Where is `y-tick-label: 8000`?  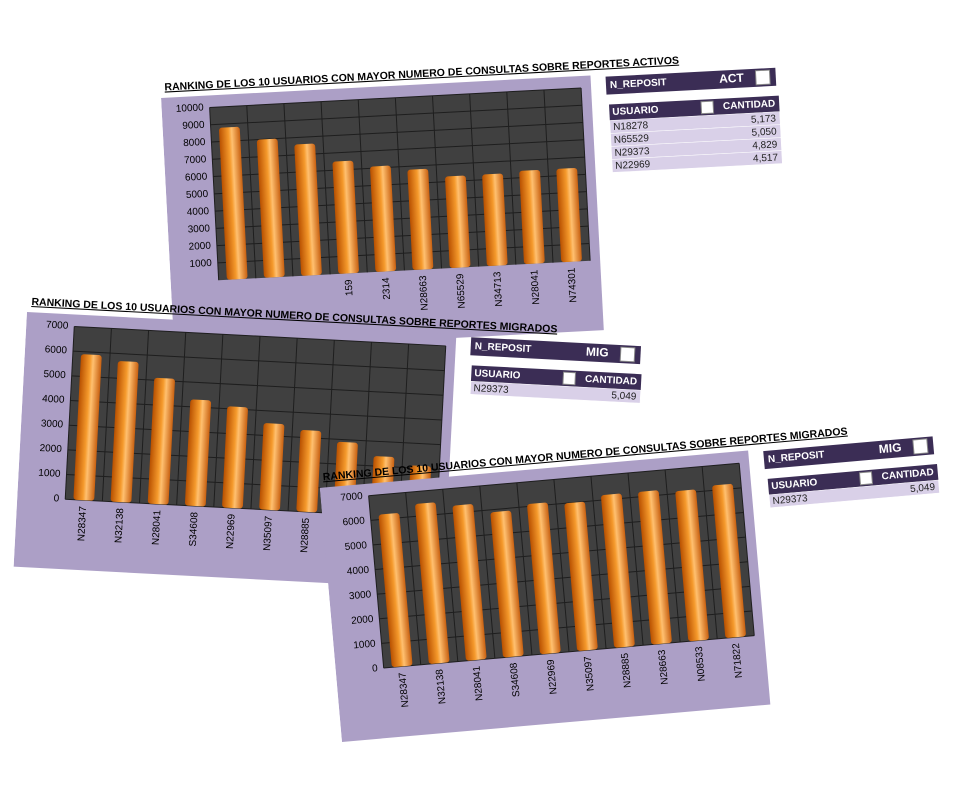
y-tick-label: 8000 is located at coordinates (194, 143).